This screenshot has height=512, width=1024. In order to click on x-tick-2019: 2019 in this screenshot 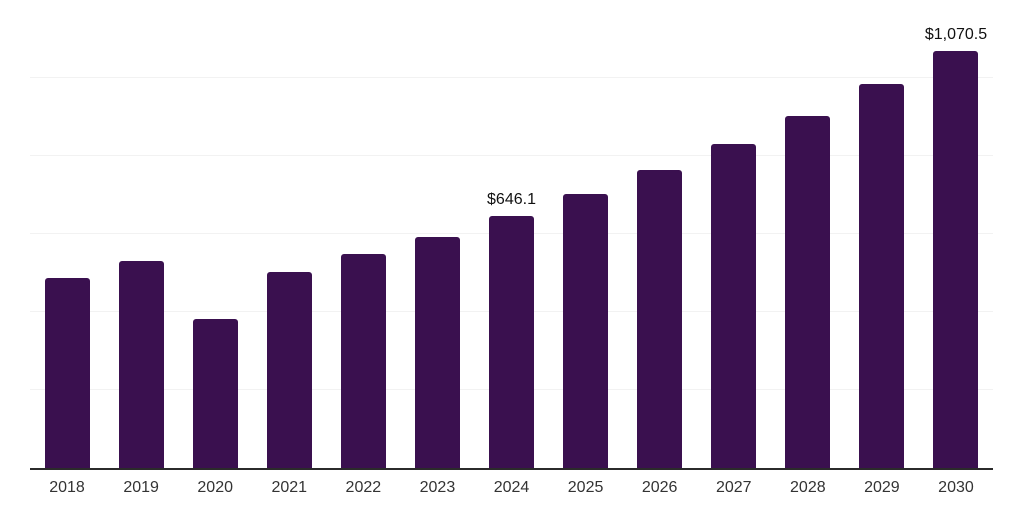, I will do `click(141, 487)`.